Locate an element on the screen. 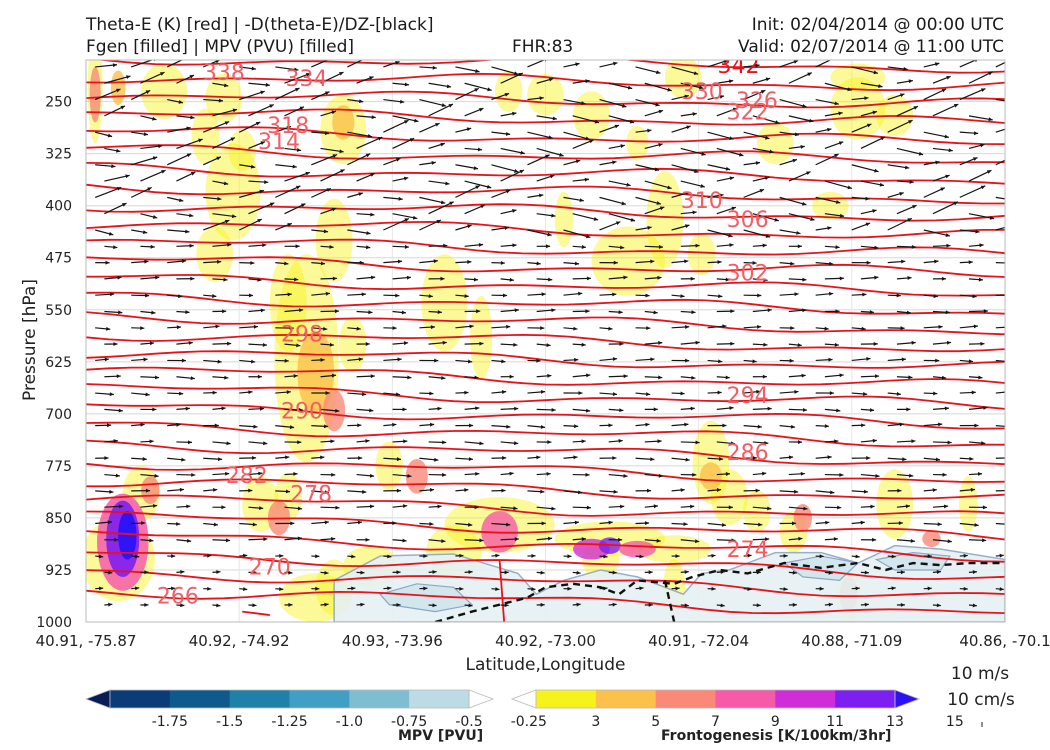 This screenshot has height=750, width=1050. x-tick-label: 40.86, -70.1 is located at coordinates (1004, 641).